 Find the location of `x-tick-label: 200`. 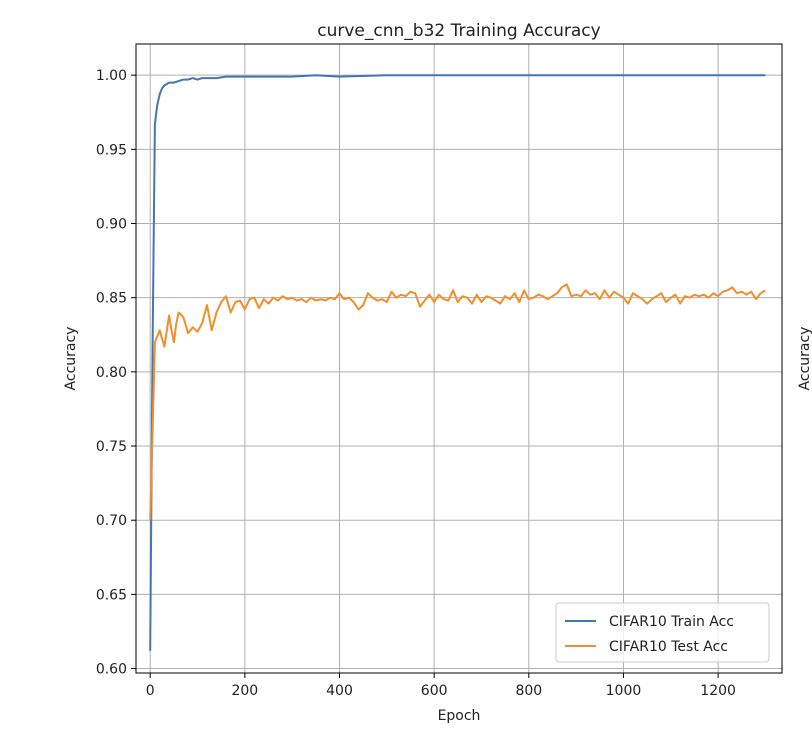

x-tick-label: 200 is located at coordinates (244, 691).